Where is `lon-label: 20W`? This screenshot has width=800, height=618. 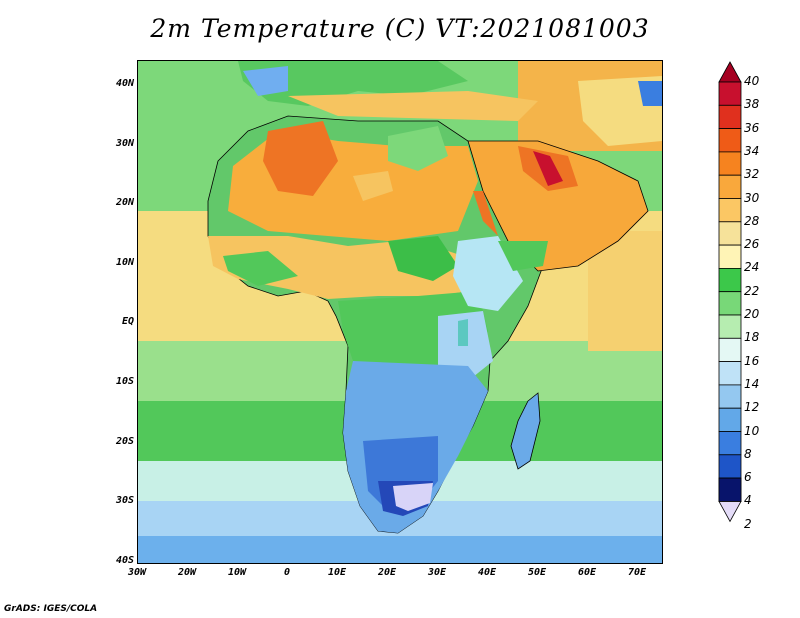
lon-label: 20W is located at coordinates (187, 572).